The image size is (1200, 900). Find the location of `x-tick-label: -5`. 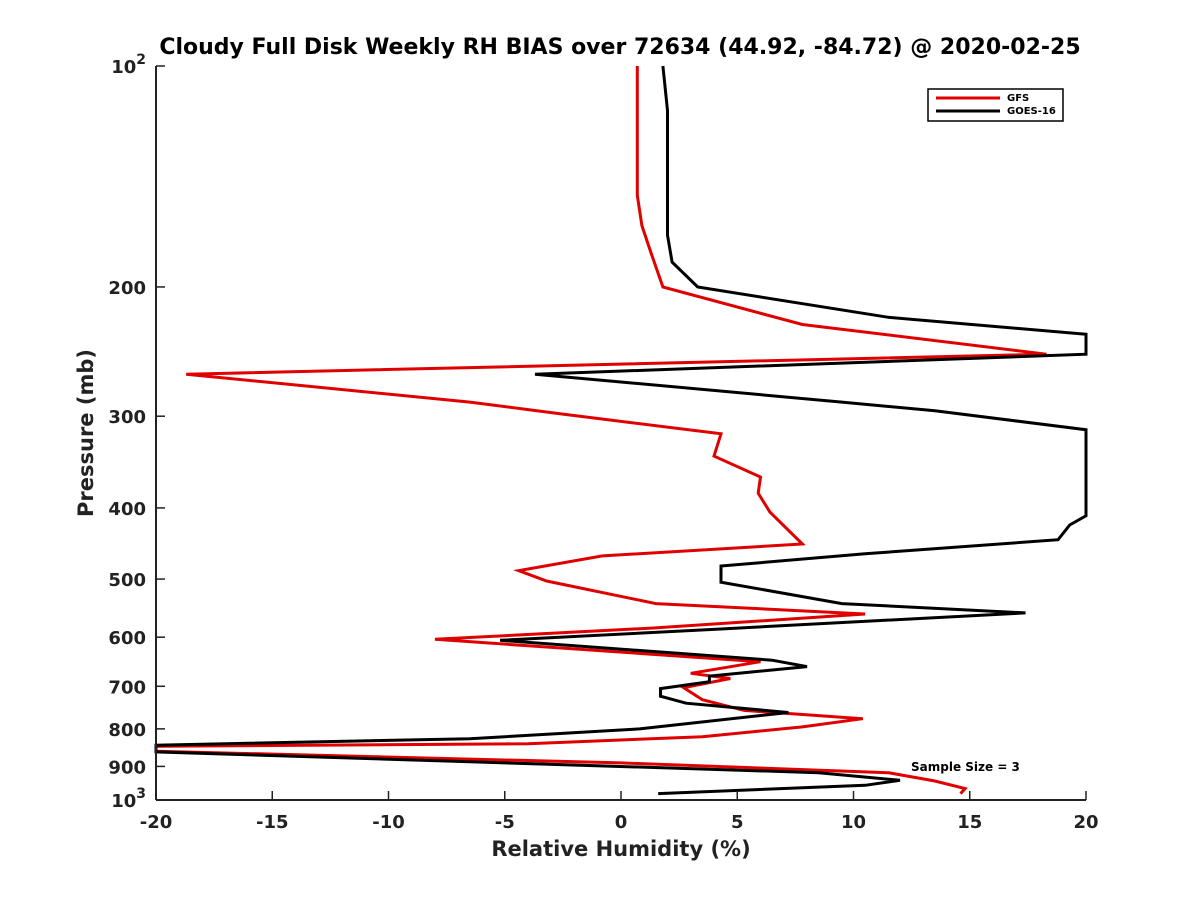

x-tick-label: -5 is located at coordinates (505, 822).